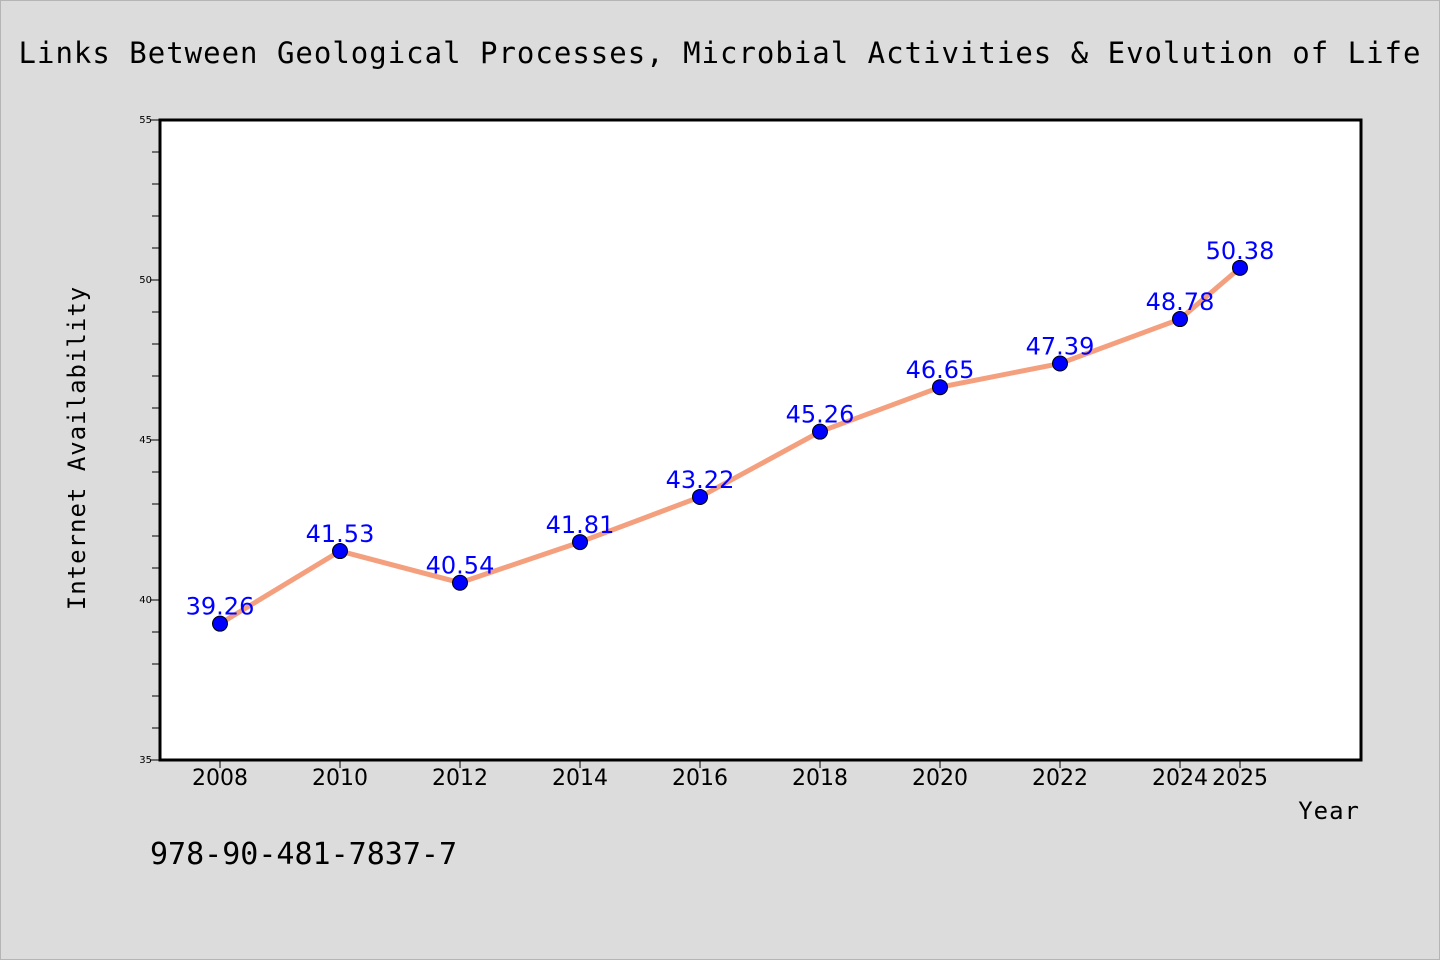 The height and width of the screenshot is (960, 1440). I want to click on data-label: 41.81, so click(580, 525).